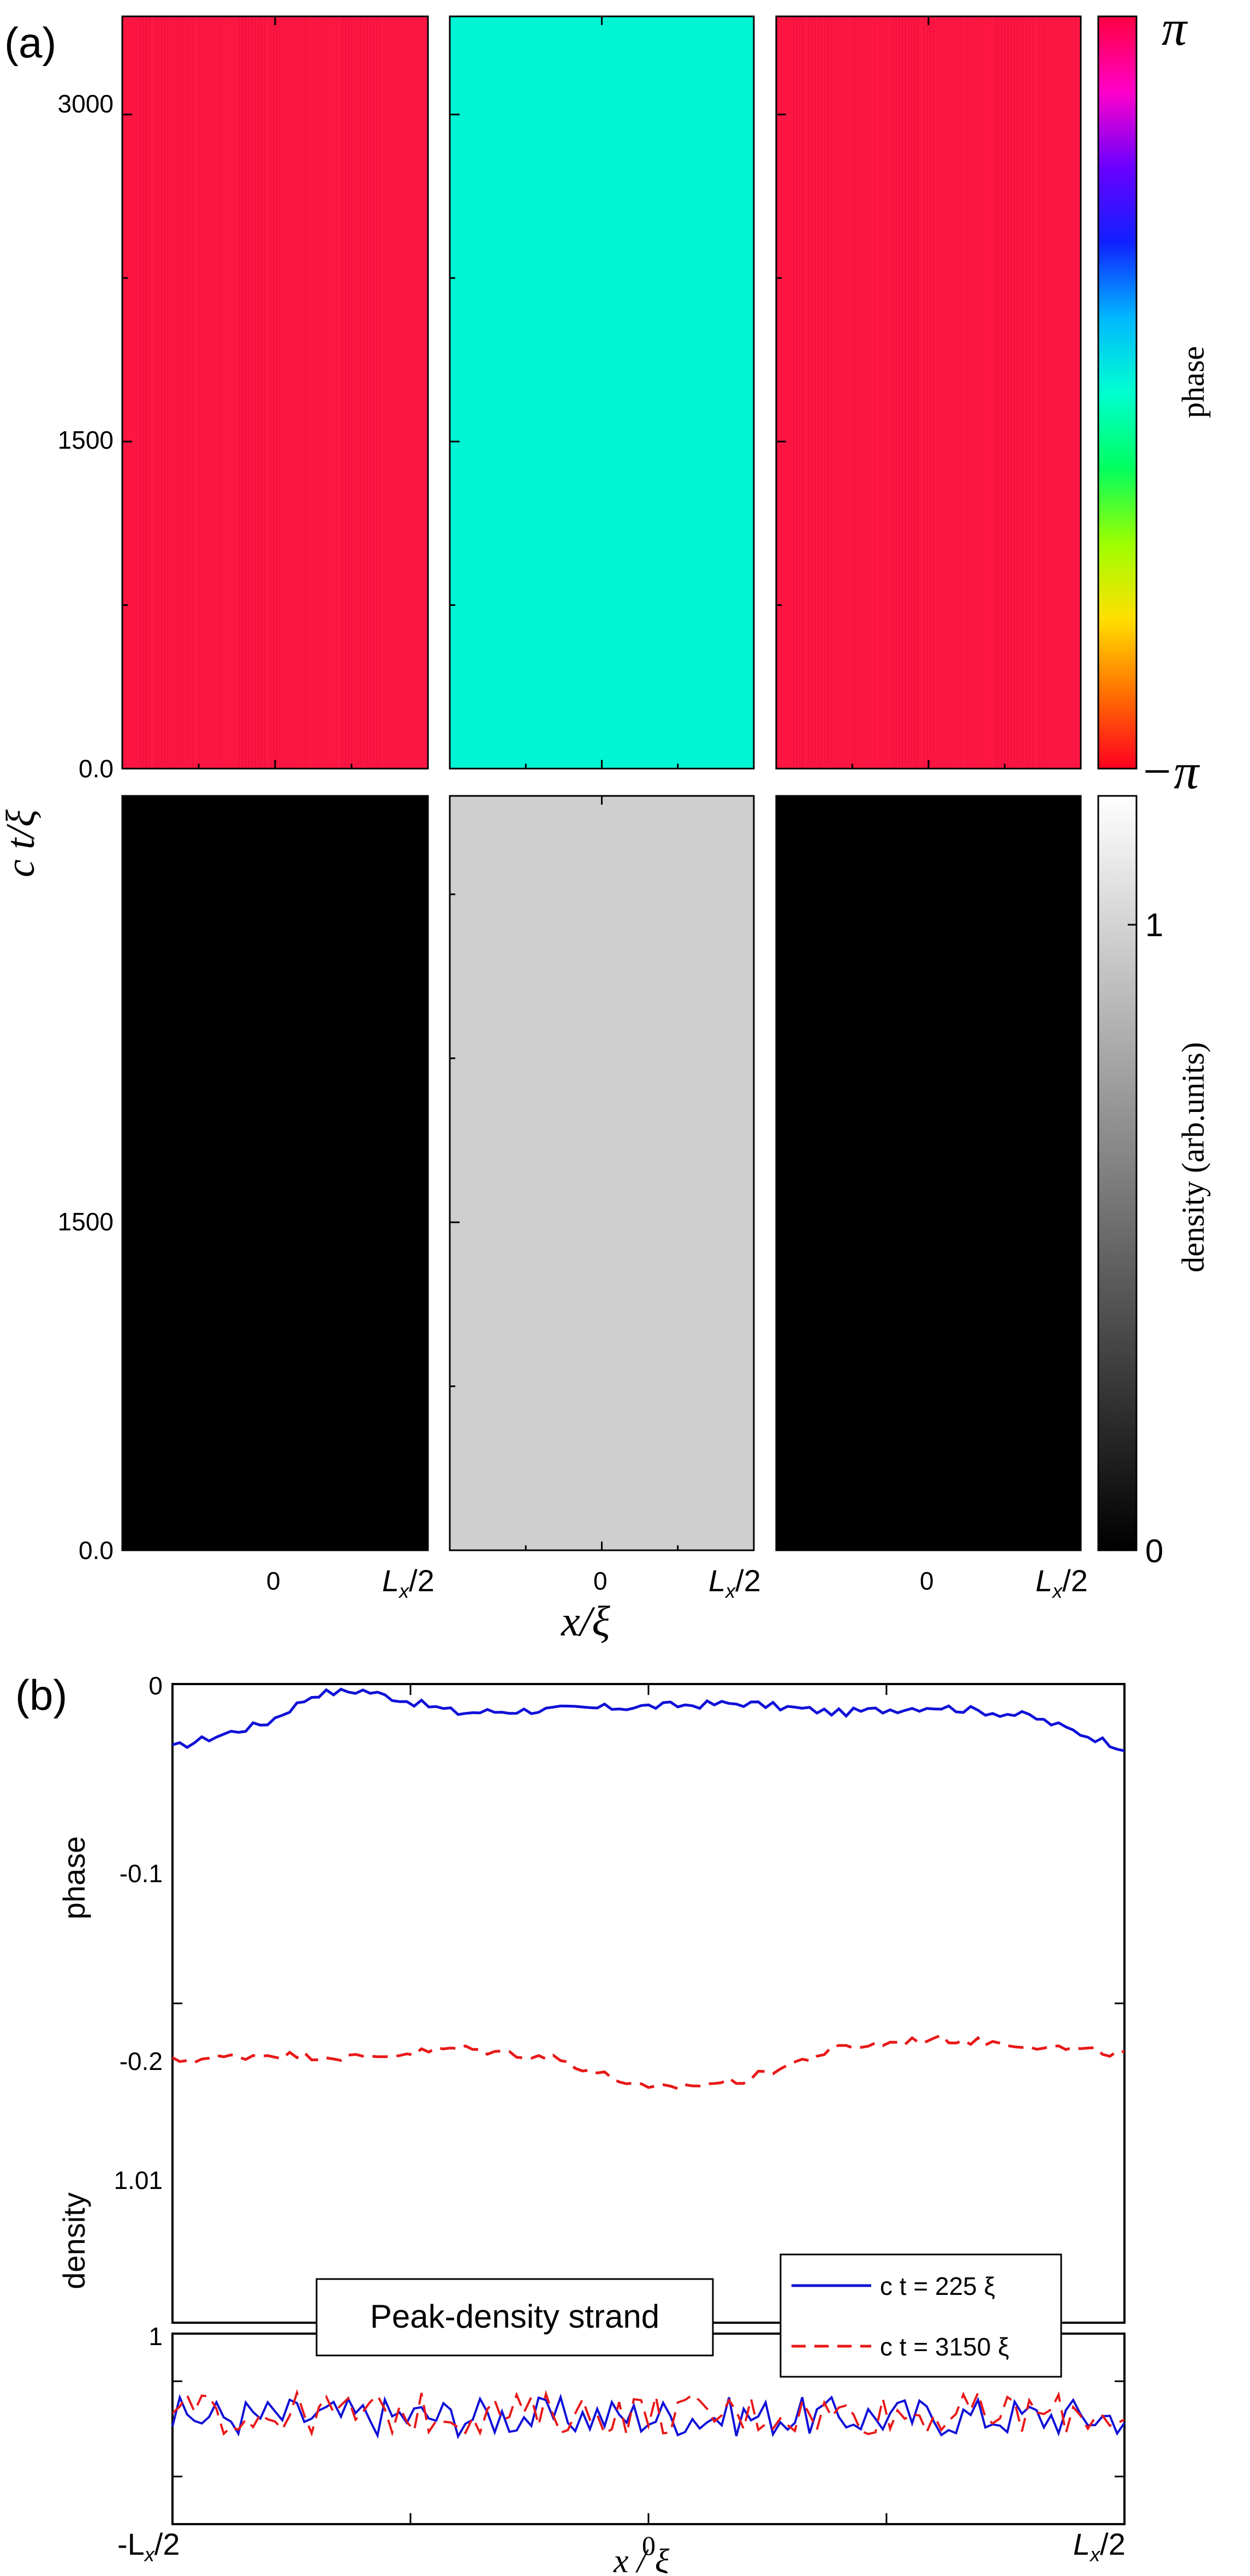 This screenshot has height=2576, width=1250. Describe the element at coordinates (74, 1878) in the screenshot. I see `b-phase-ylabel: phase` at that location.